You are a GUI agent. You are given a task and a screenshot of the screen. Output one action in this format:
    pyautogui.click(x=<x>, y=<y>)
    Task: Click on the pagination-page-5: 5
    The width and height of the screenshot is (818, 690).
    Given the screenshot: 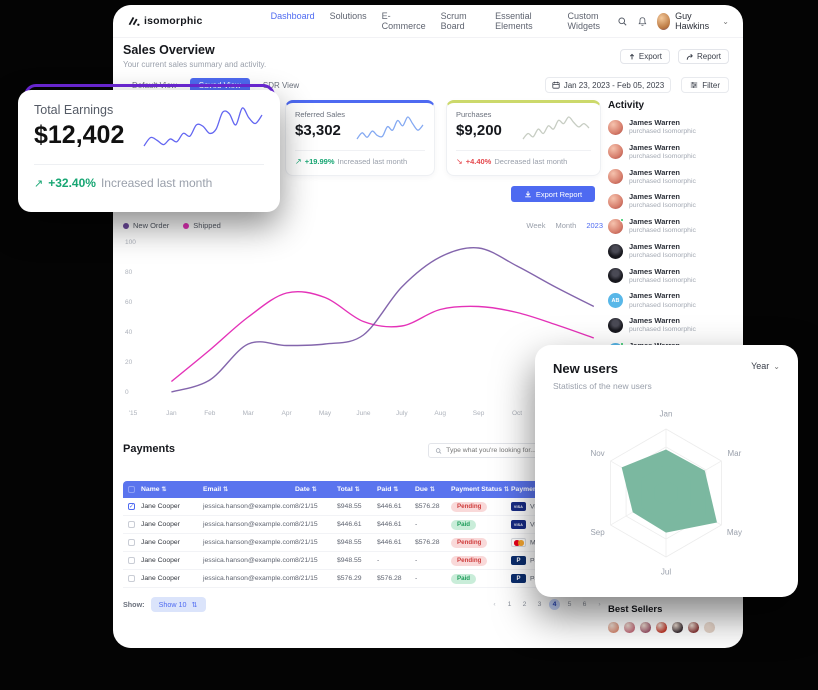 What is the action you would take?
    pyautogui.click(x=569, y=604)
    